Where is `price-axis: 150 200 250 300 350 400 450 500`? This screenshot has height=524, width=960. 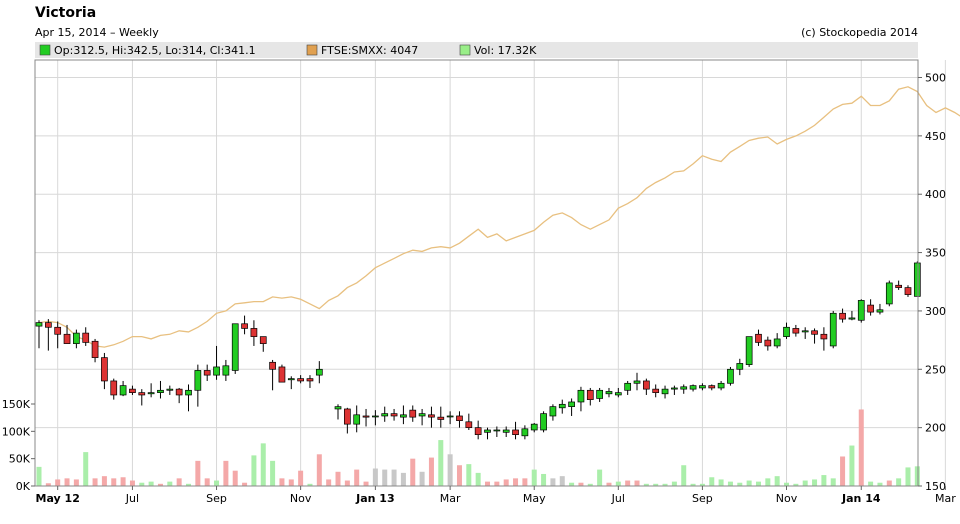
price-axis: 150 200 250 300 350 400 450 500 is located at coordinates (932, 282).